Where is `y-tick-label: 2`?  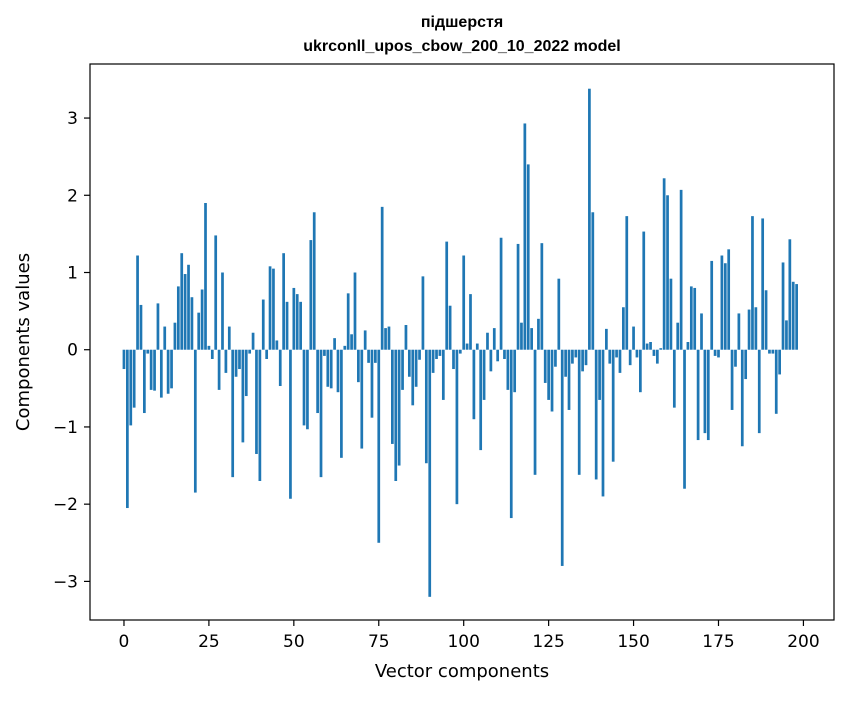
y-tick-label: 2 is located at coordinates (72, 196).